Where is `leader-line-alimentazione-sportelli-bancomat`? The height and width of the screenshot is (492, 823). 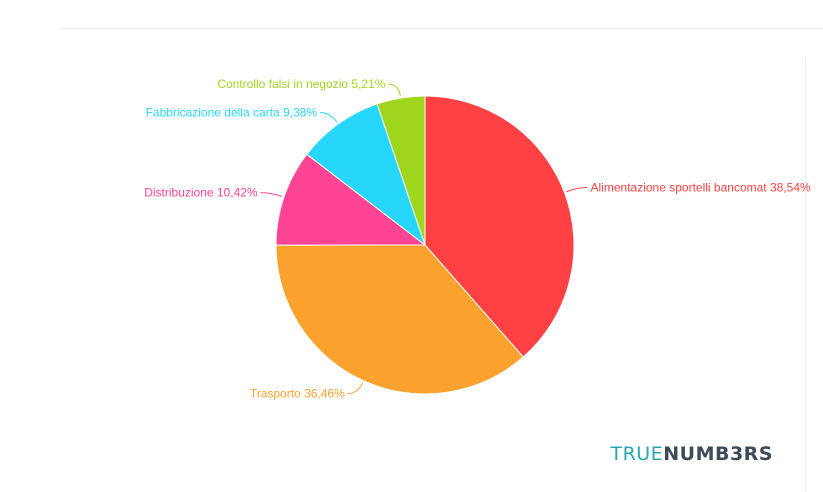
leader-line-alimentazione-sportelli-bancomat is located at coordinates (577, 190).